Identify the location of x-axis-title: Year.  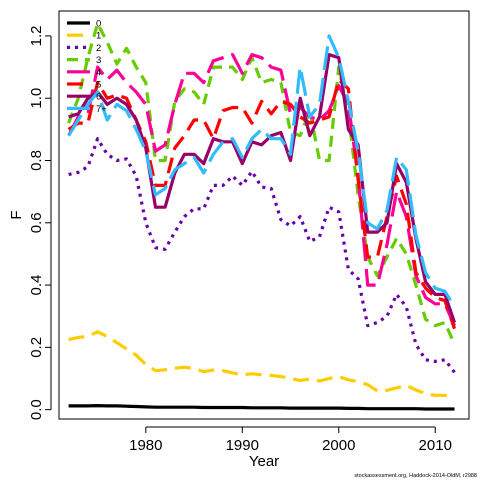
(264, 461).